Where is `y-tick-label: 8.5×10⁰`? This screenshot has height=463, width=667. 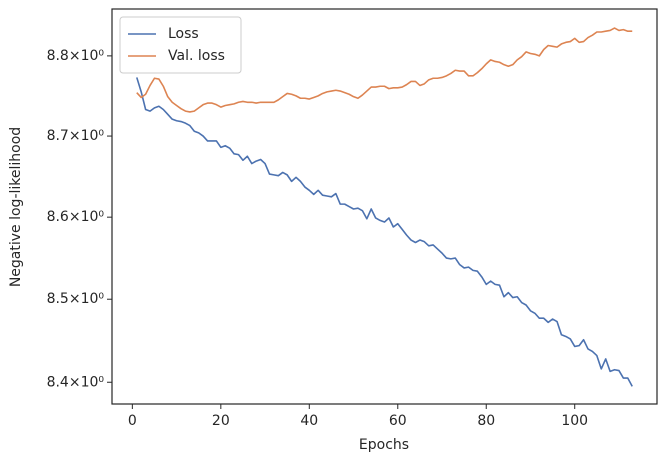 y-tick-label: 8.5×10⁰ is located at coordinates (76, 299).